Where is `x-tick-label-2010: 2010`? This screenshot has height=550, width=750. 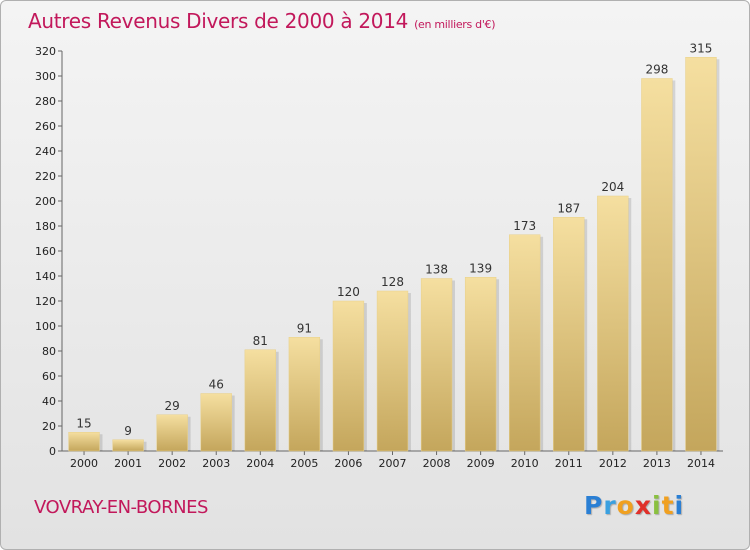
x-tick-label-2010: 2010 is located at coordinates (525, 463).